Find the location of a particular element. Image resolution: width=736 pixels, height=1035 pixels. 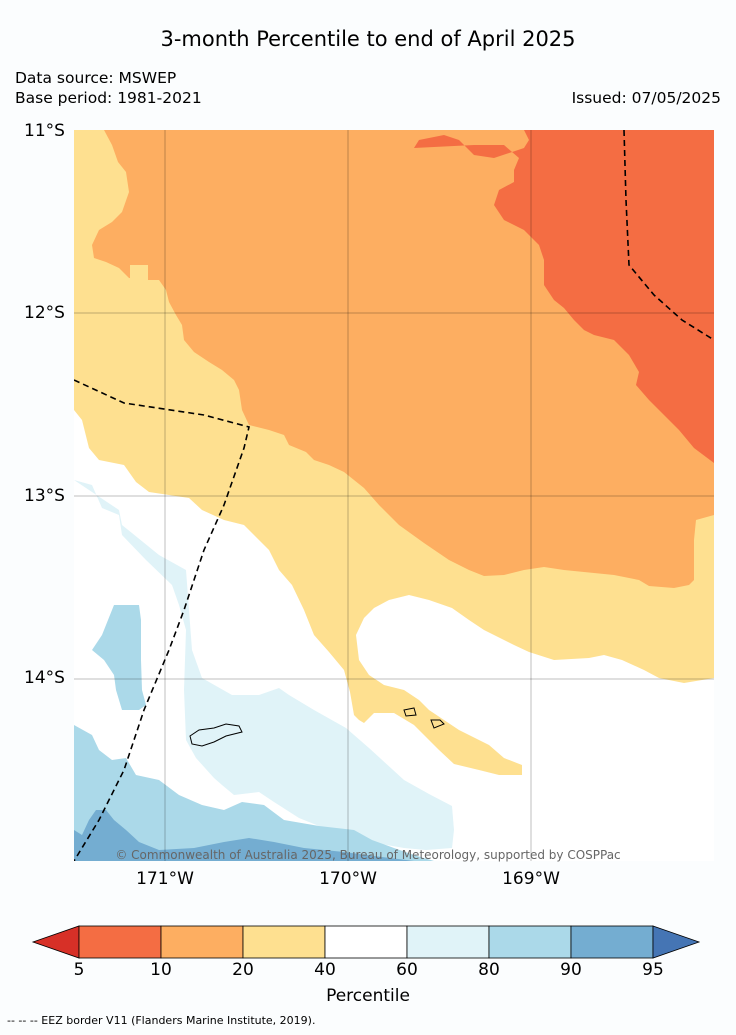

map-title: 3-month Percentile to end of April 2025 is located at coordinates (368, 39).